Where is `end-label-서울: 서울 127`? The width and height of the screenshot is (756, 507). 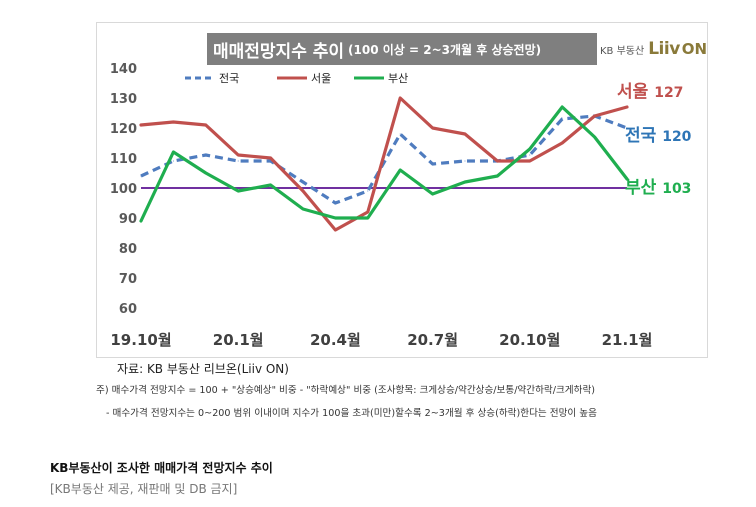 end-label-서울: 서울 127 is located at coordinates (650, 92).